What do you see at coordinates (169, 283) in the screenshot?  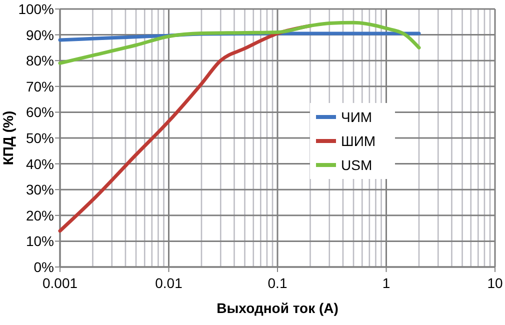 I see `x-tick-label: 0.01` at bounding box center [169, 283].